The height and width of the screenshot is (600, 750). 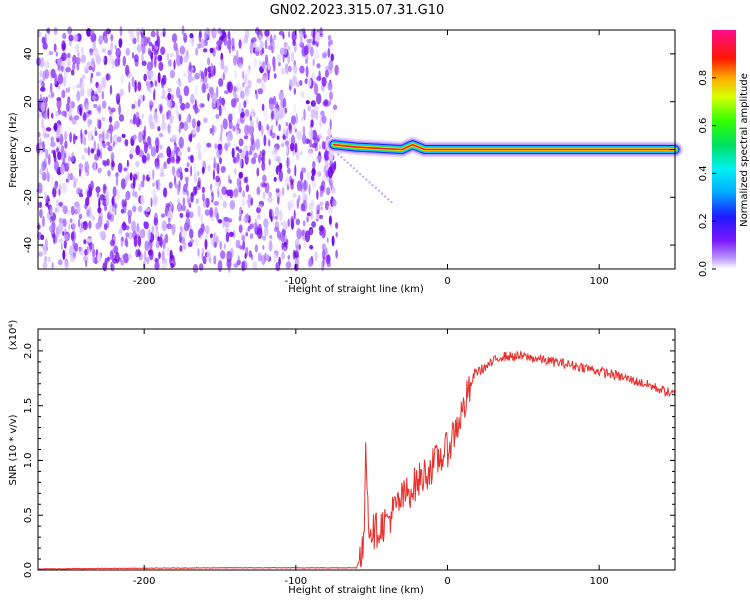 What do you see at coordinates (13, 449) in the screenshot?
I see `snr-y-axis-label: SNR (10 * v/v)` at bounding box center [13, 449].